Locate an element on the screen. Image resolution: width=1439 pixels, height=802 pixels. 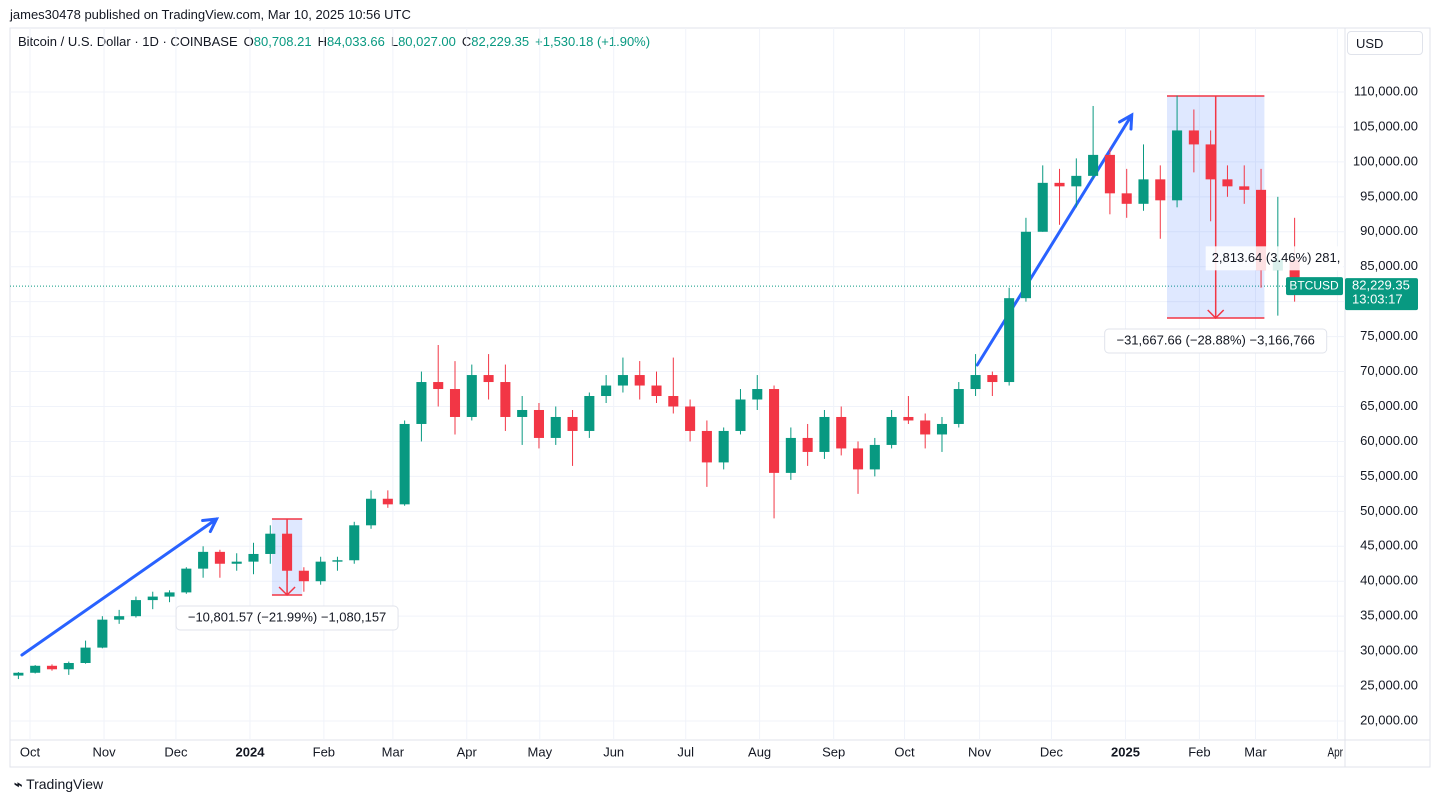
x-tick-label: Nov is located at coordinates (980, 751).